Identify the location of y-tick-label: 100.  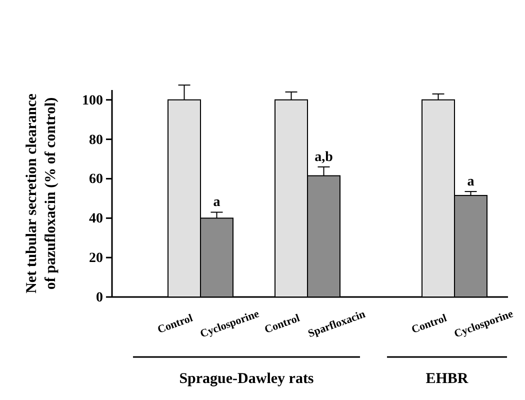
(92, 100).